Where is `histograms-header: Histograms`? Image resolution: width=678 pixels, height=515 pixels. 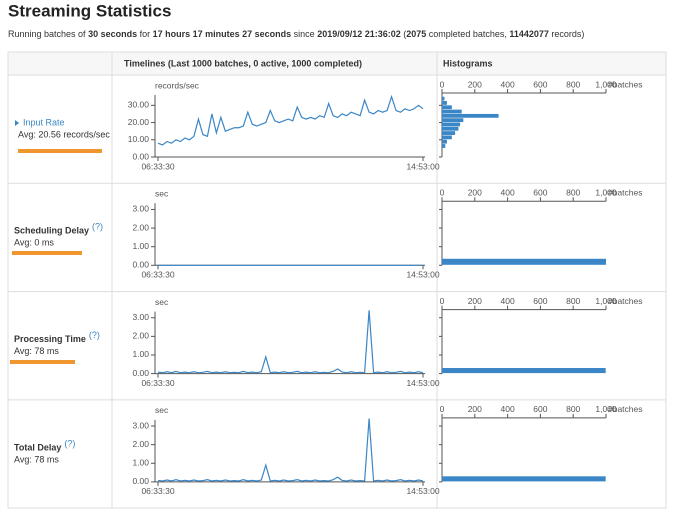
histograms-header: Histograms is located at coordinates (468, 63).